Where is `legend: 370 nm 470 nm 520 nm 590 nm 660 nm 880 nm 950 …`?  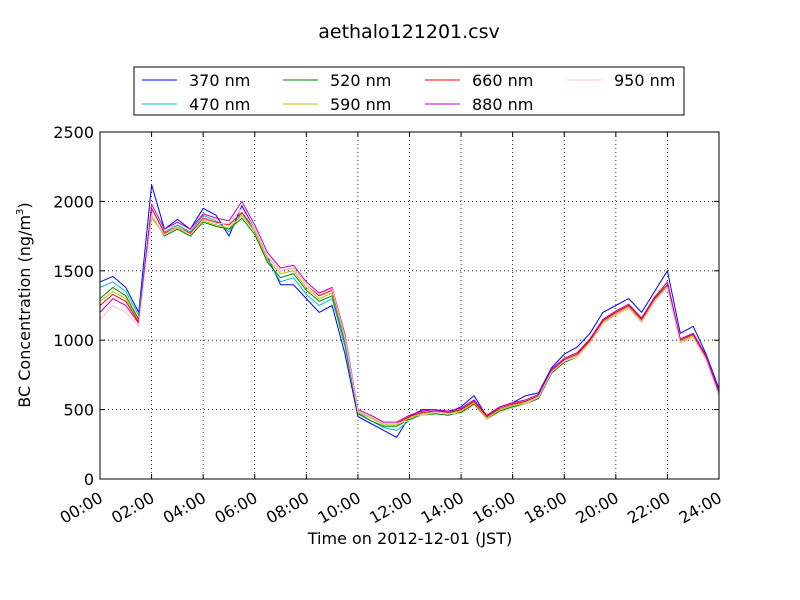
legend: 370 nm 470 nm 520 nm 590 nm 660 nm 880 nm 950 … is located at coordinates (409, 91).